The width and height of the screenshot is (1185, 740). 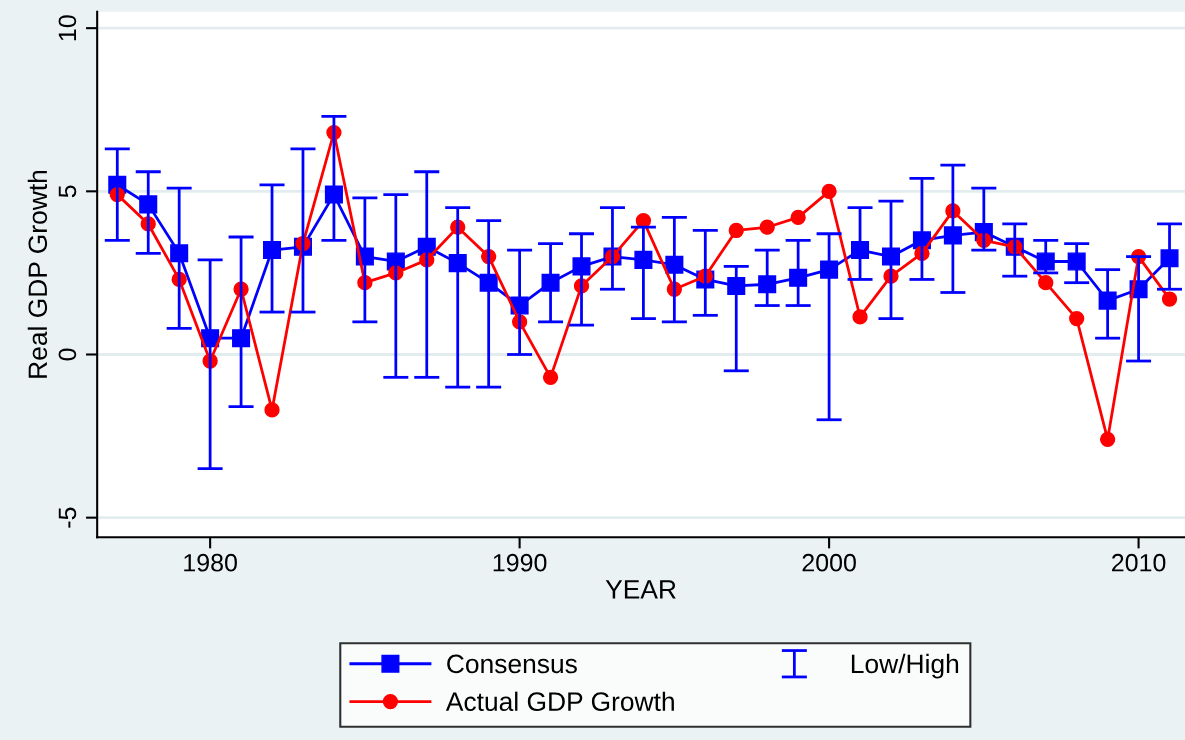 What do you see at coordinates (559, 701) in the screenshot?
I see `legend-label: Actual GDP Growth` at bounding box center [559, 701].